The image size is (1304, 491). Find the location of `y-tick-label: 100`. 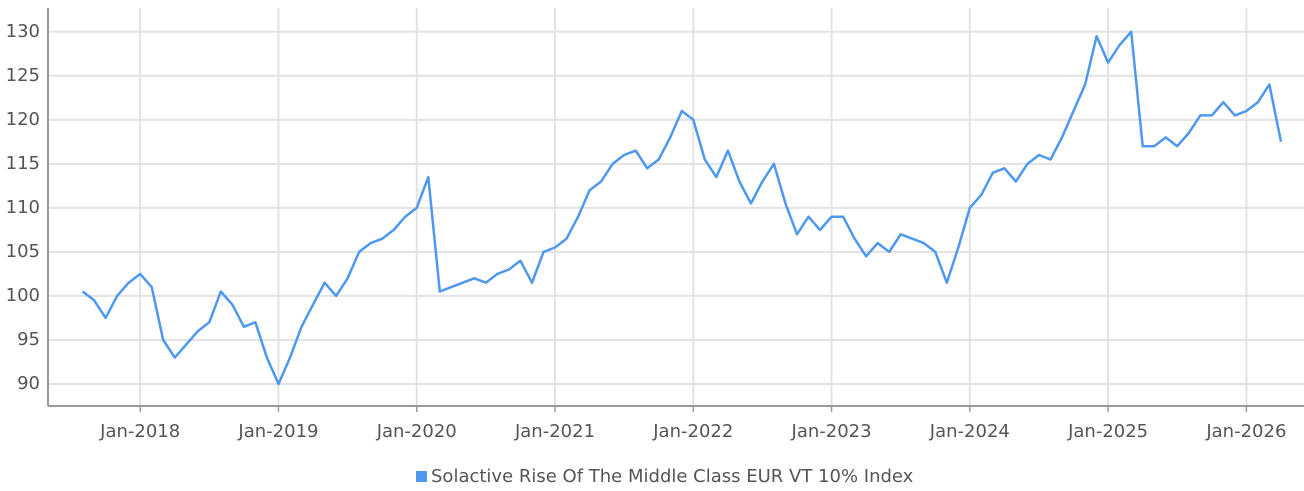

y-tick-label: 100 is located at coordinates (23, 295).